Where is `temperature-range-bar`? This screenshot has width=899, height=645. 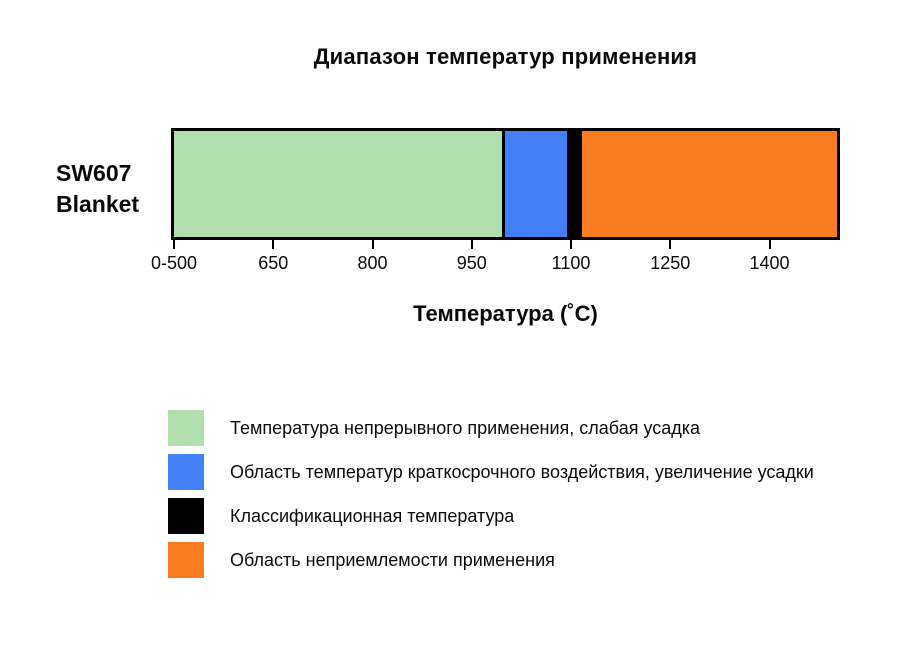 temperature-range-bar is located at coordinates (505, 184).